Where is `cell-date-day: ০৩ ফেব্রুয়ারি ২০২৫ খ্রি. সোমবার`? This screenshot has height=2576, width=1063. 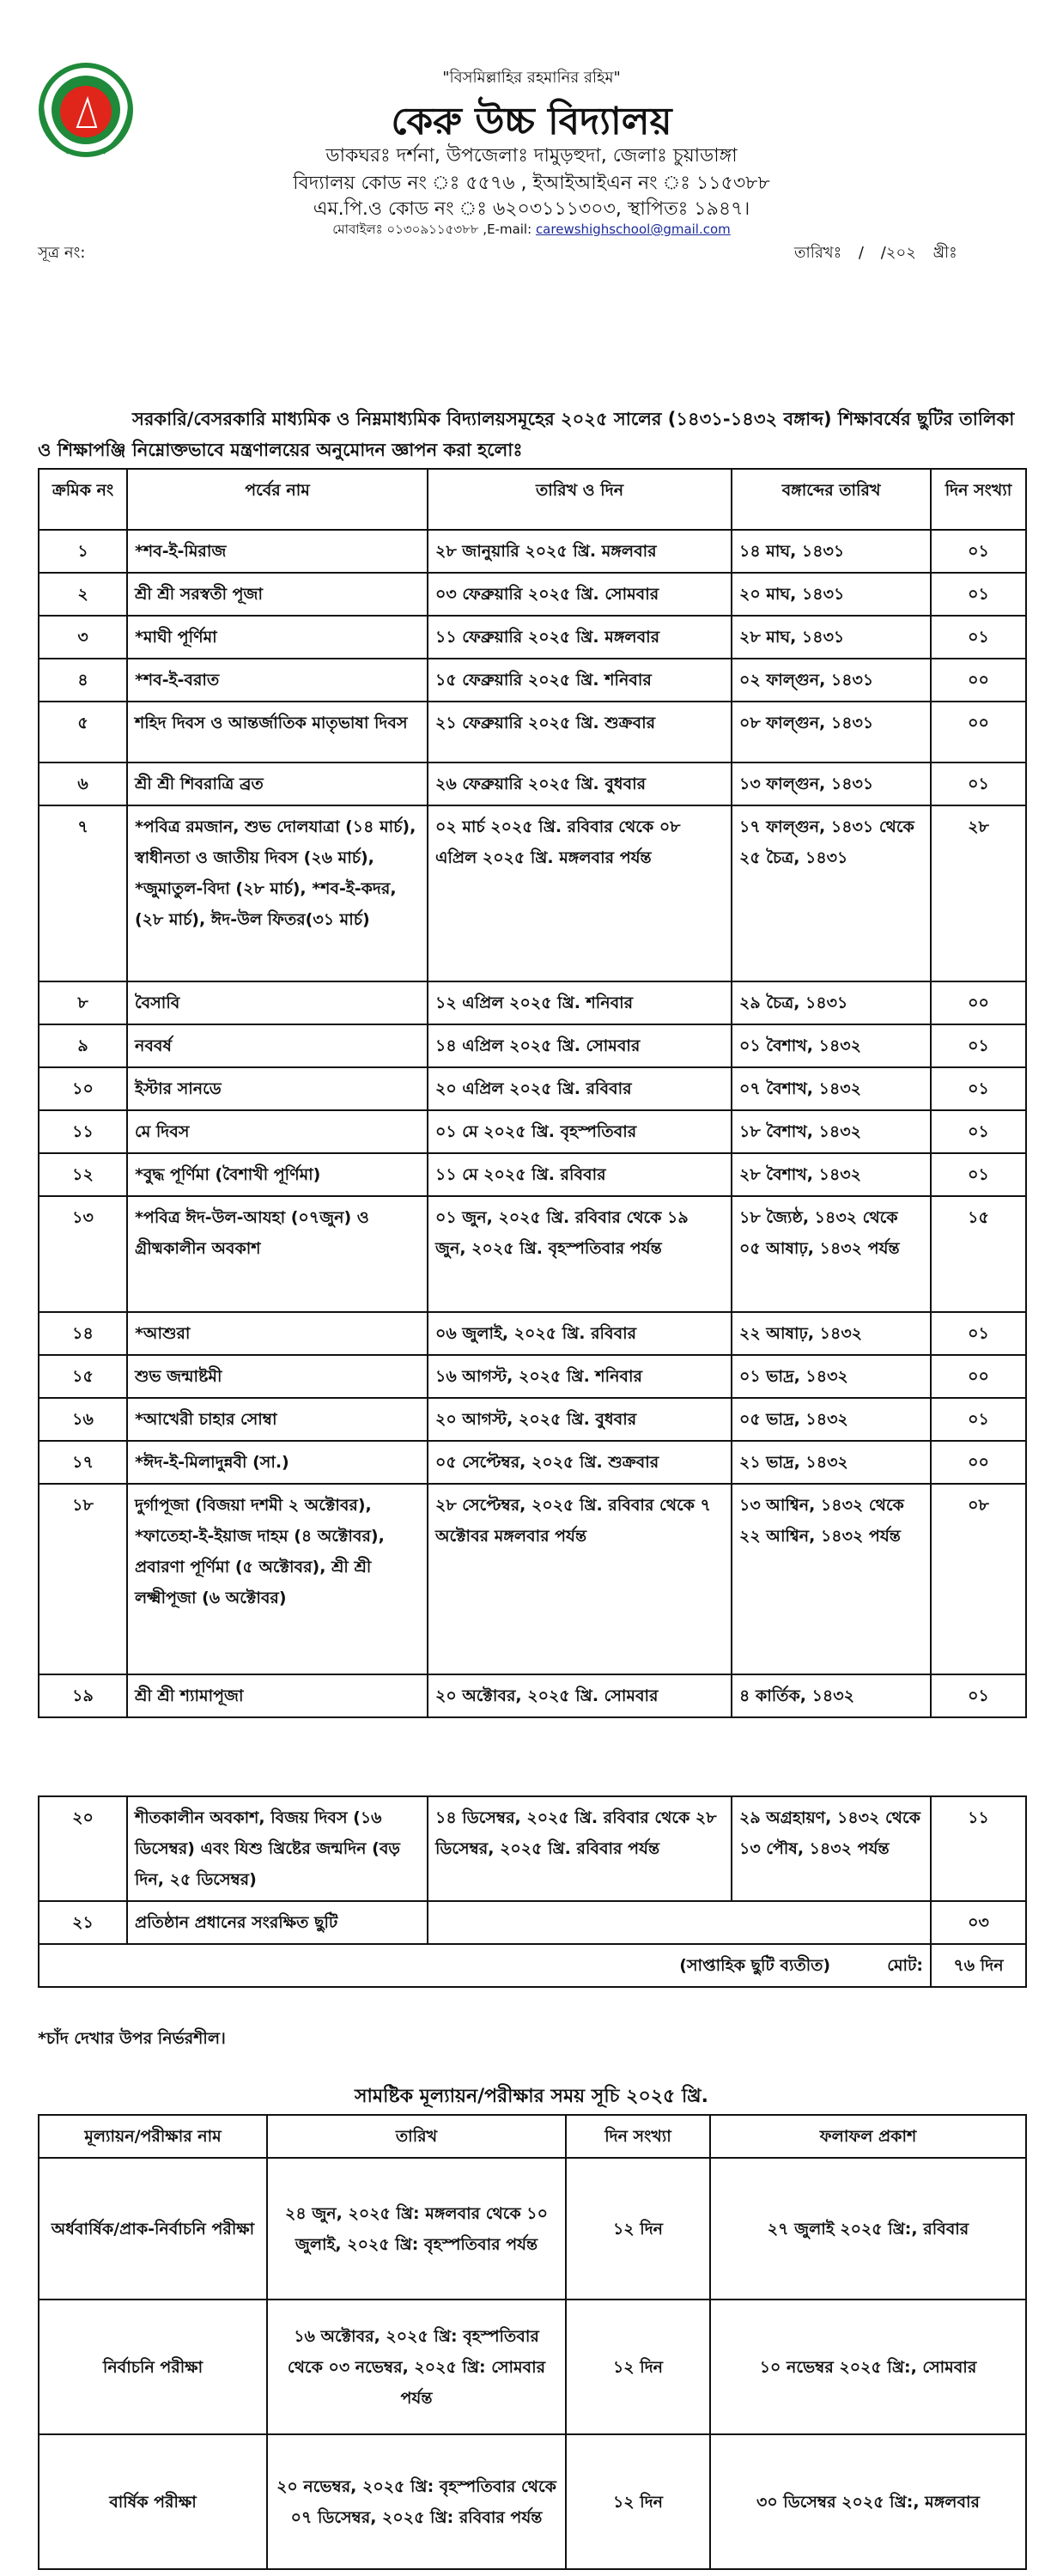 cell-date-day: ০৩ ফেব্রুয়ারি ২০২৫ খ্রি. সোমবার is located at coordinates (579, 594).